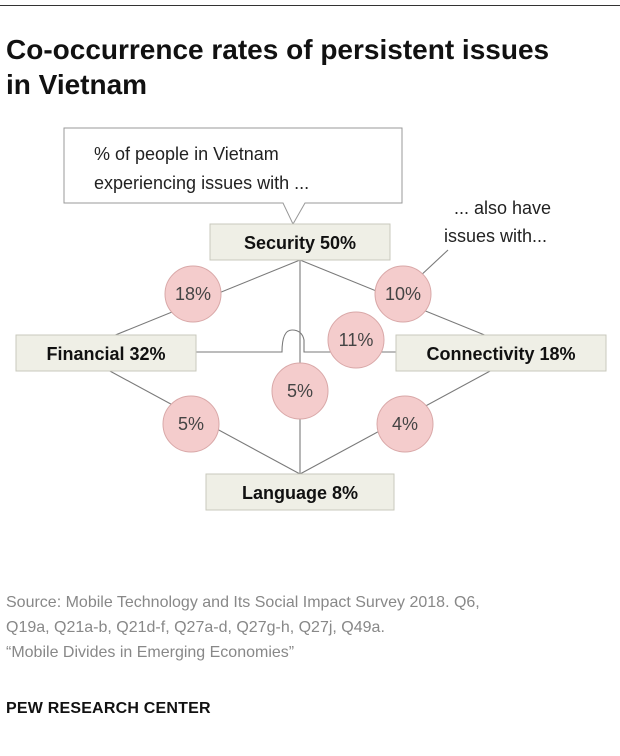 This screenshot has height=756, width=620. I want to click on pct-security-connectivity-circle, so click(403, 294).